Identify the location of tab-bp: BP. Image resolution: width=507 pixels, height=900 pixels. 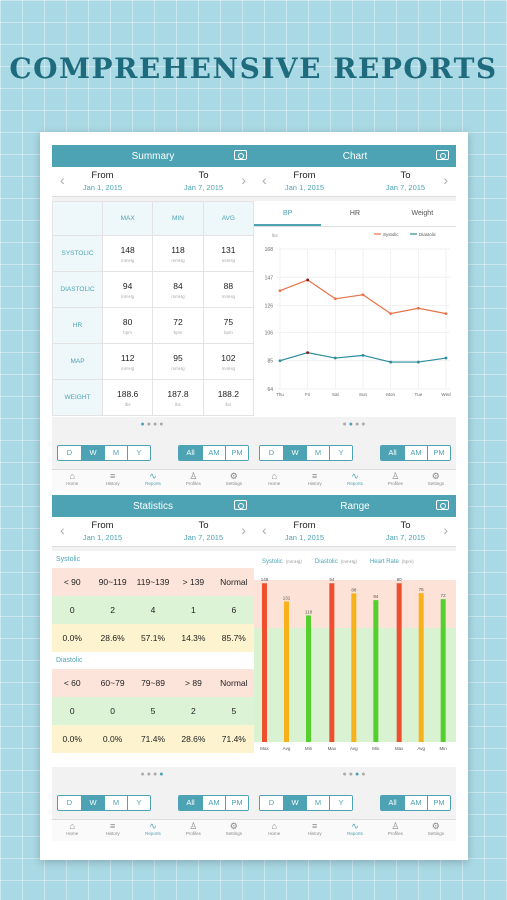
(288, 213).